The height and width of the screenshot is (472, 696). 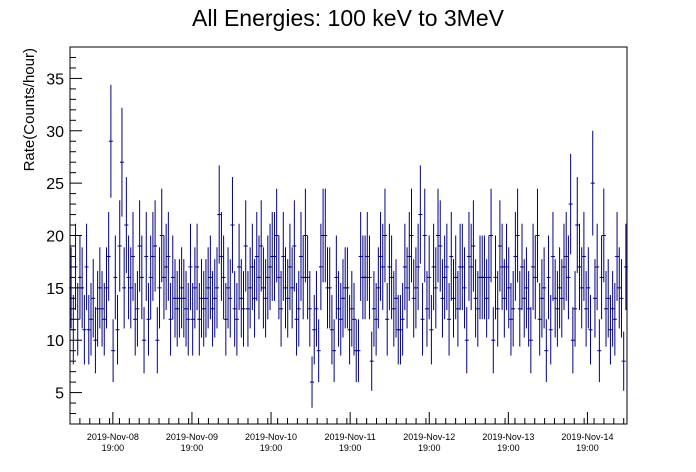 What do you see at coordinates (55, 79) in the screenshot?
I see `y-tick-label: 35` at bounding box center [55, 79].